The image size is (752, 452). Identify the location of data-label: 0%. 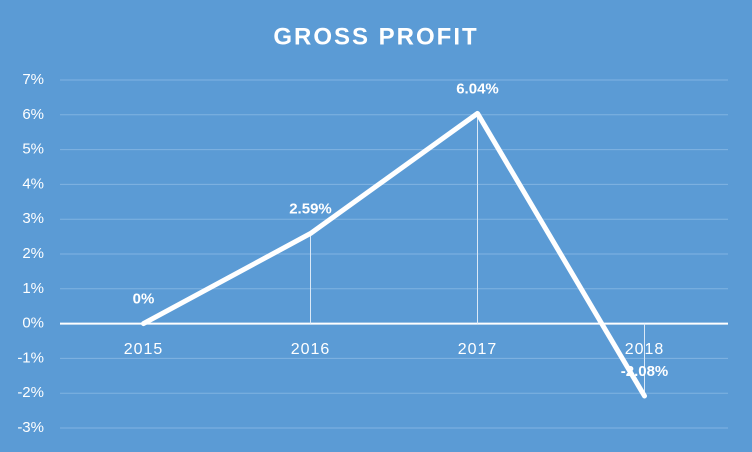
(144, 299).